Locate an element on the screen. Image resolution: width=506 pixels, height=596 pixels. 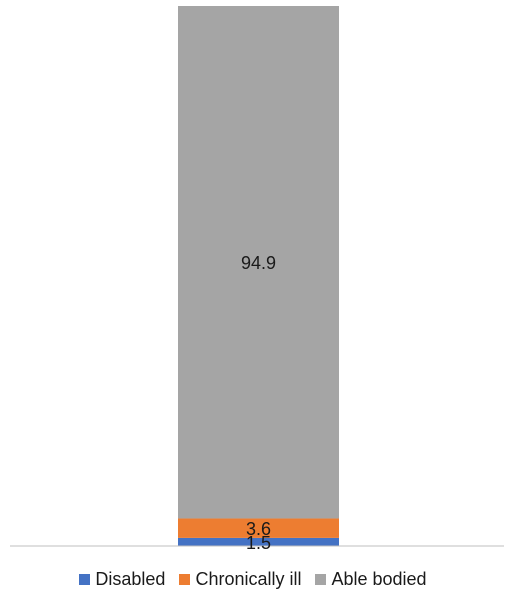
data-label-able-bodied: 94.9 is located at coordinates (258, 263).